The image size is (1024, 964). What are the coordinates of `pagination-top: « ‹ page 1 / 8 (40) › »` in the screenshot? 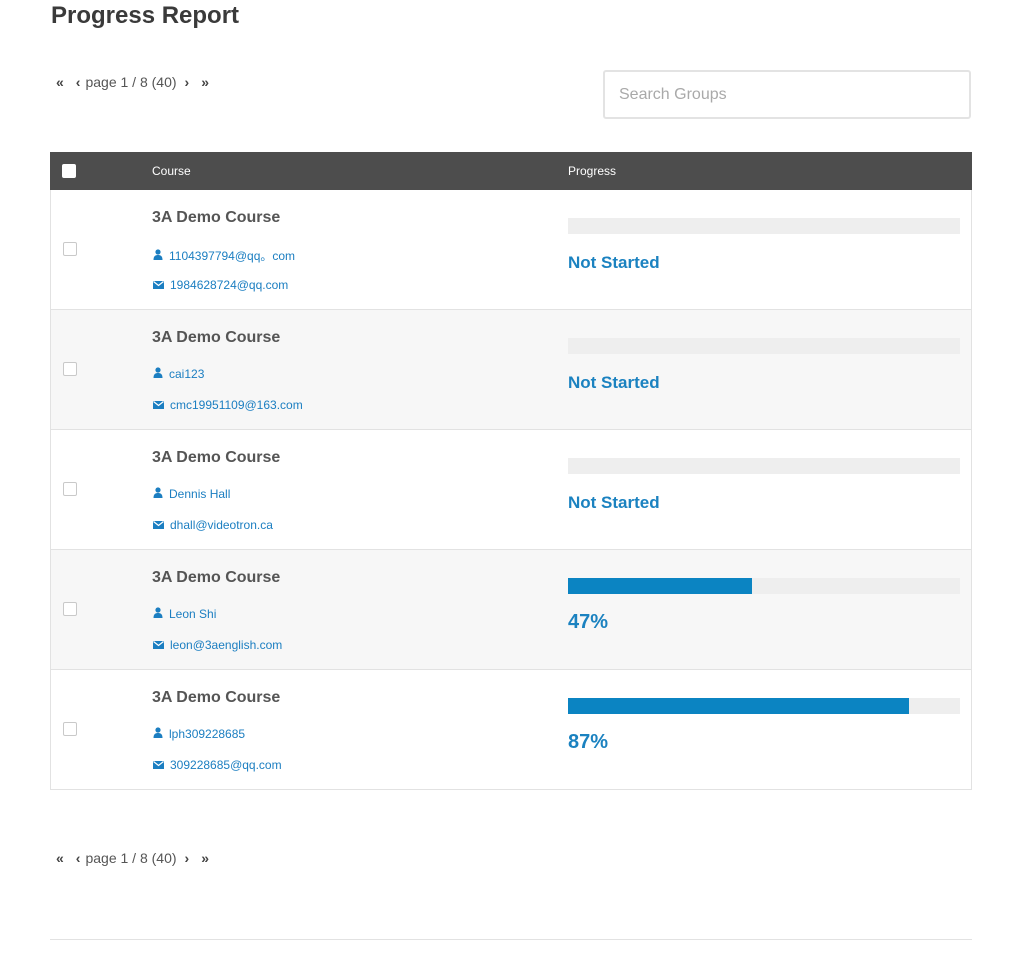 It's located at (132, 82).